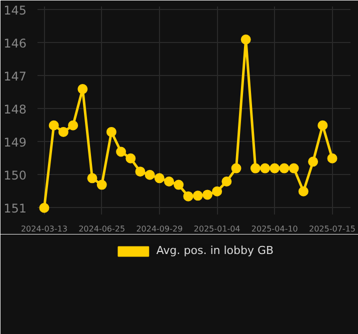 The width and height of the screenshot is (358, 334). I want to click on x-tick-label: 2024-03-13, so click(44, 229).